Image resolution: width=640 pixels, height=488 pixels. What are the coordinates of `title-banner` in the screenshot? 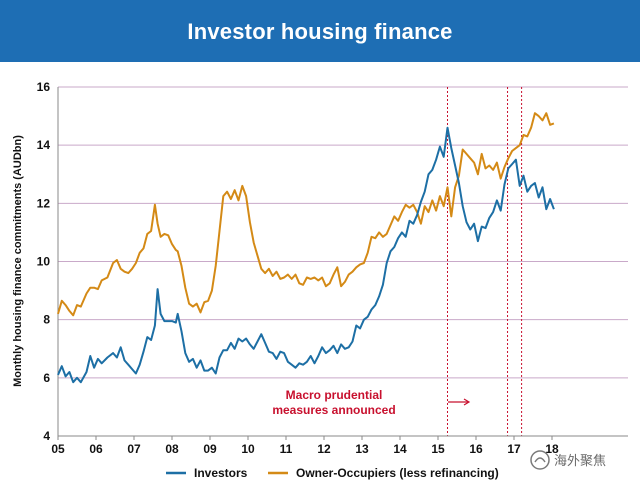 It's located at (320, 31).